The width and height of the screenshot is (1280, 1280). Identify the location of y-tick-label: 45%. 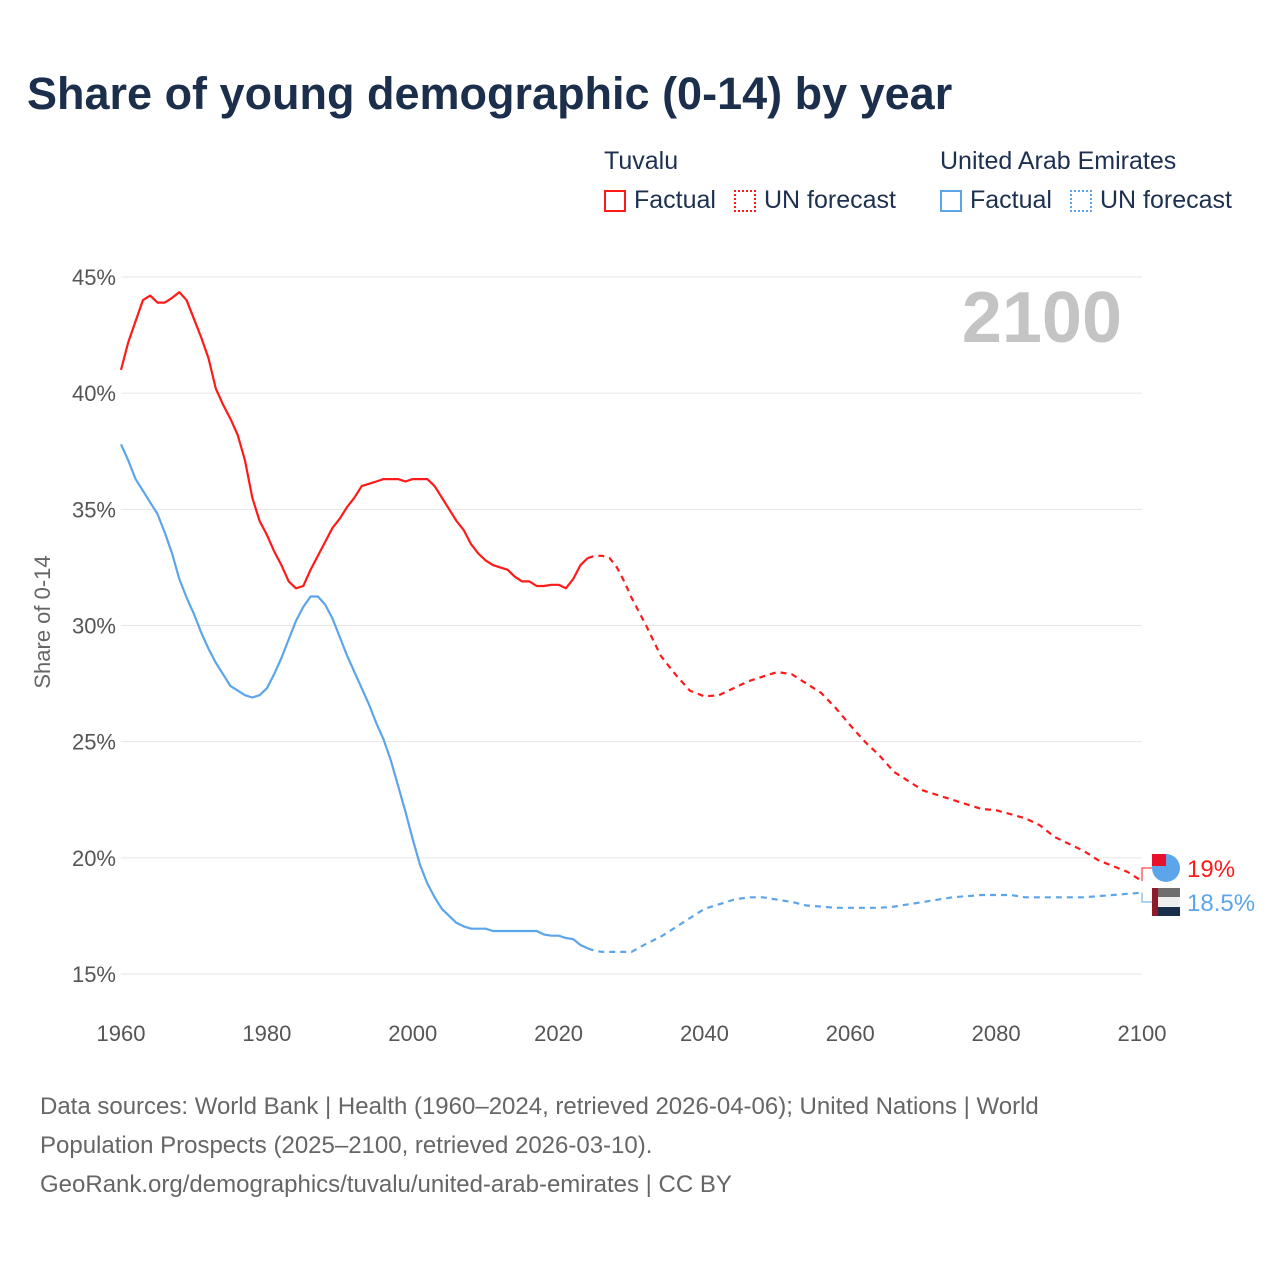
(94, 277).